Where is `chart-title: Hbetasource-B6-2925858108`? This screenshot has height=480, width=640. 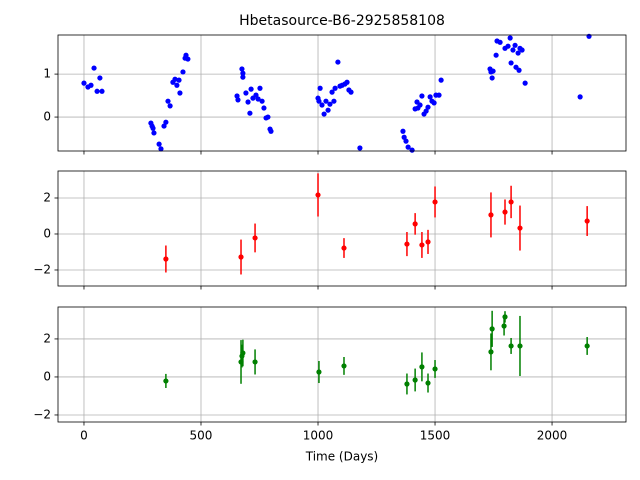 chart-title: Hbetasource-B6-2925858108 is located at coordinates (342, 21).